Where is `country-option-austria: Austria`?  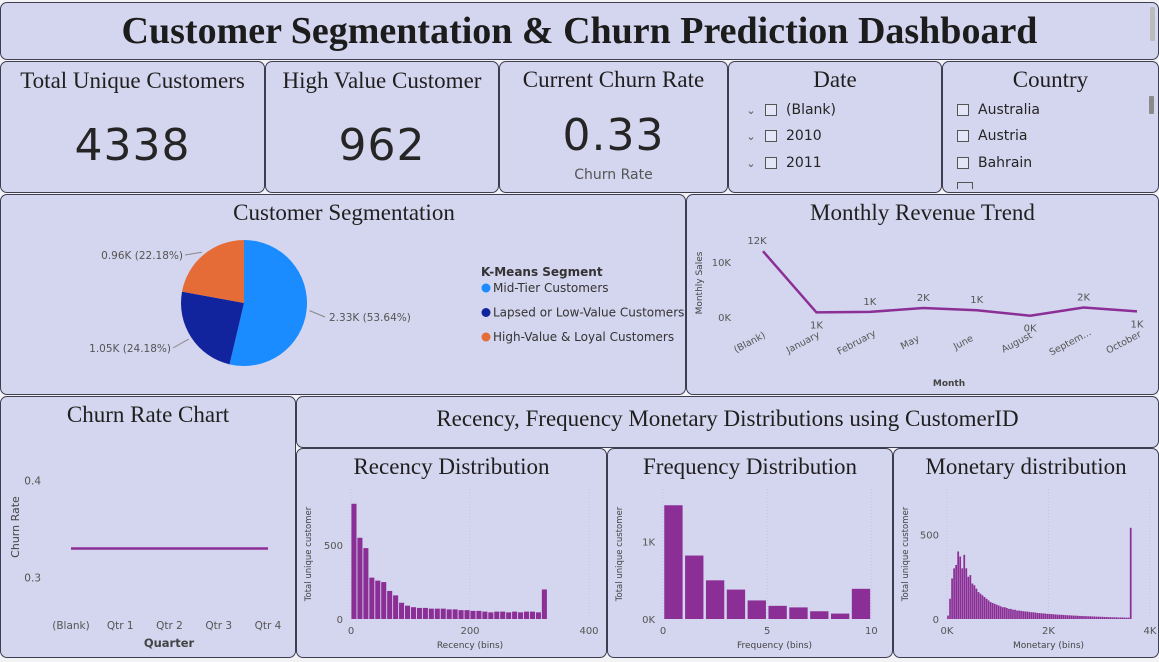 country-option-austria: Austria is located at coordinates (992, 136).